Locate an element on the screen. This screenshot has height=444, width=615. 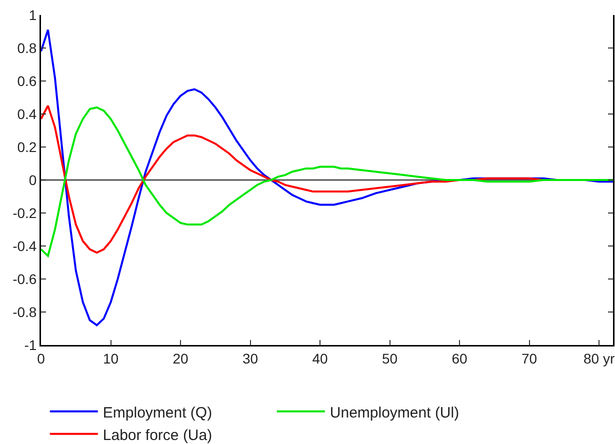
legend-label: Unemployment (Ul) is located at coordinates (395, 413).